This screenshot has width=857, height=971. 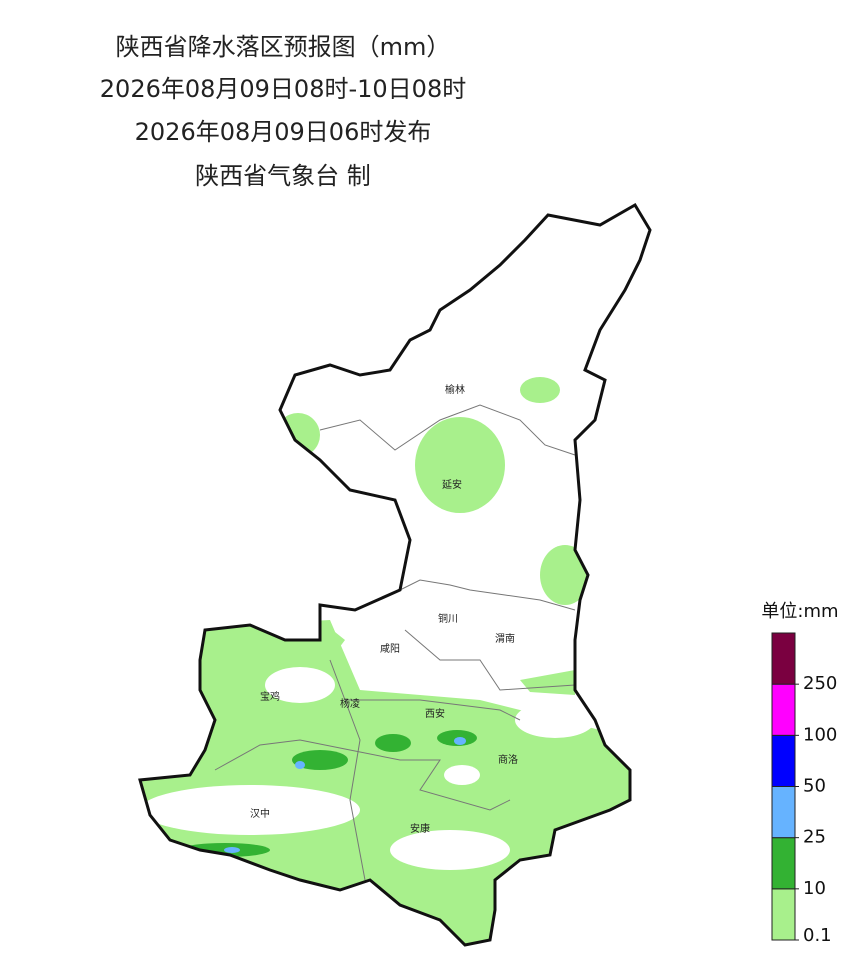 What do you see at coordinates (283, 47) in the screenshot?
I see `title: 陕西省降水落区预报图（mm）` at bounding box center [283, 47].